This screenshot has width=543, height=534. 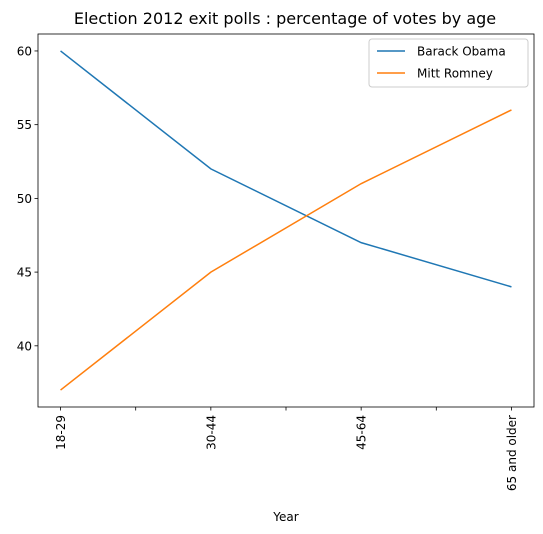 I want to click on legend-box, so click(x=448, y=63).